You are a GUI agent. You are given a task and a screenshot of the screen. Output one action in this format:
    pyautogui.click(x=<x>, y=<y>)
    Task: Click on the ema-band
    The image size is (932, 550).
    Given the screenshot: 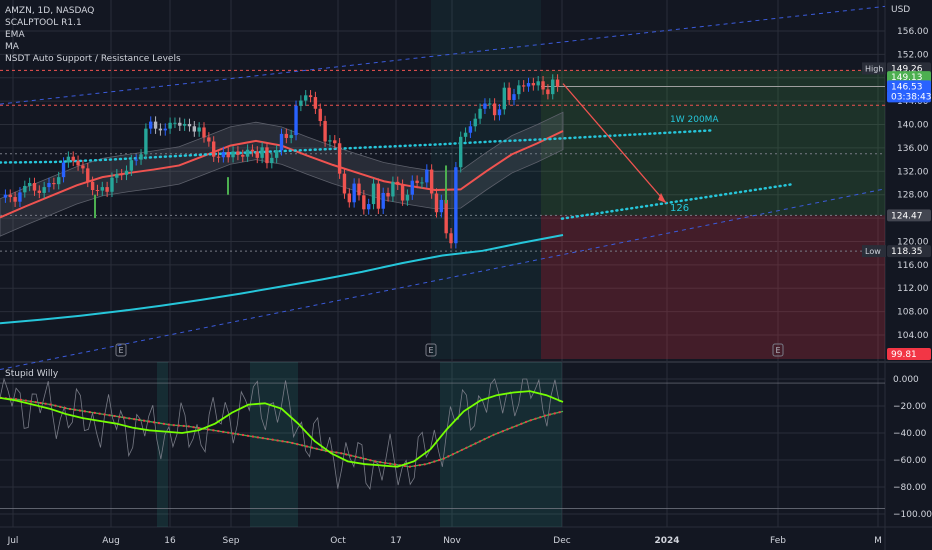 What is the action you would take?
    pyautogui.click(x=282, y=174)
    